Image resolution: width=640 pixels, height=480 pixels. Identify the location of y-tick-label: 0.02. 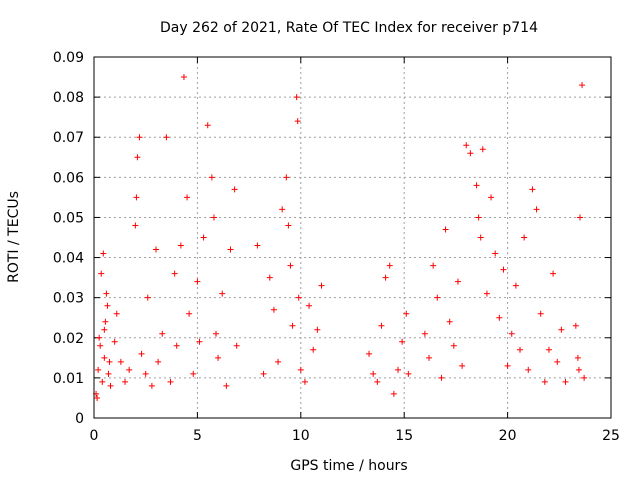
(68, 339).